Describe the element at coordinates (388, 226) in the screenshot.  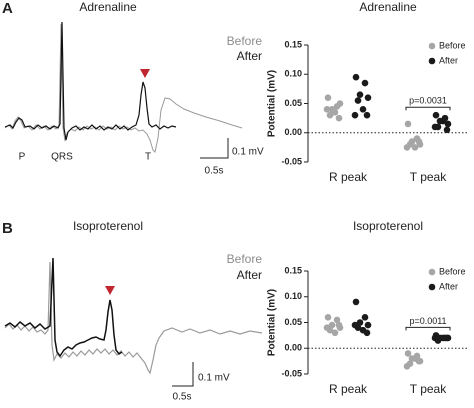
I see `chart-title: Isoproterenol` at that location.